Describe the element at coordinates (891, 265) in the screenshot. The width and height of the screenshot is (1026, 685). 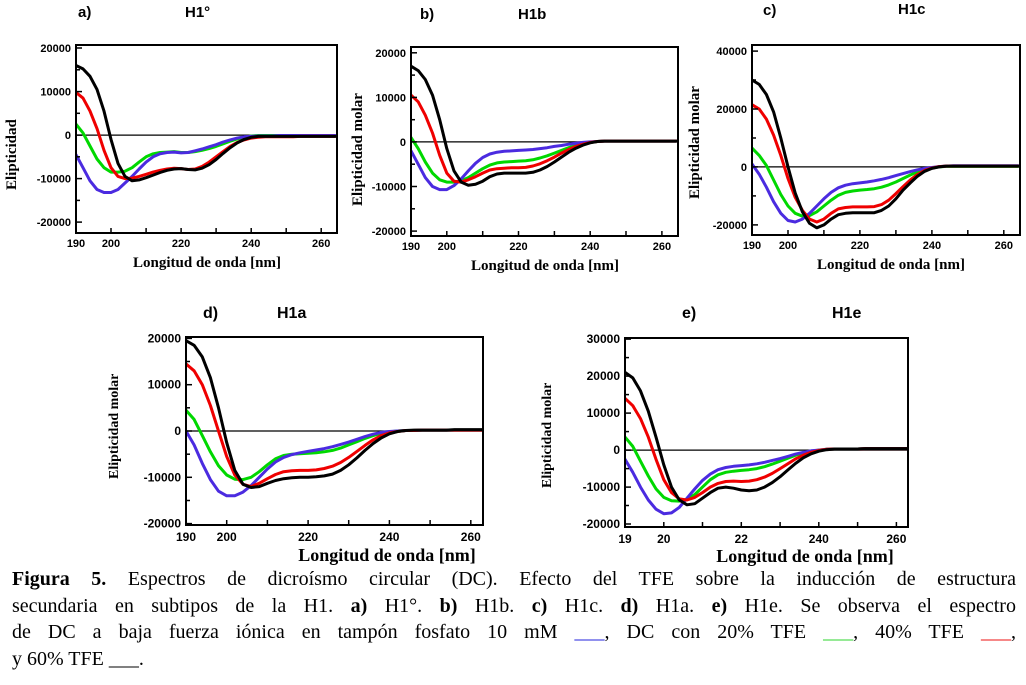
I see `x-axis-label-c: Longitud de onda [nm]` at that location.